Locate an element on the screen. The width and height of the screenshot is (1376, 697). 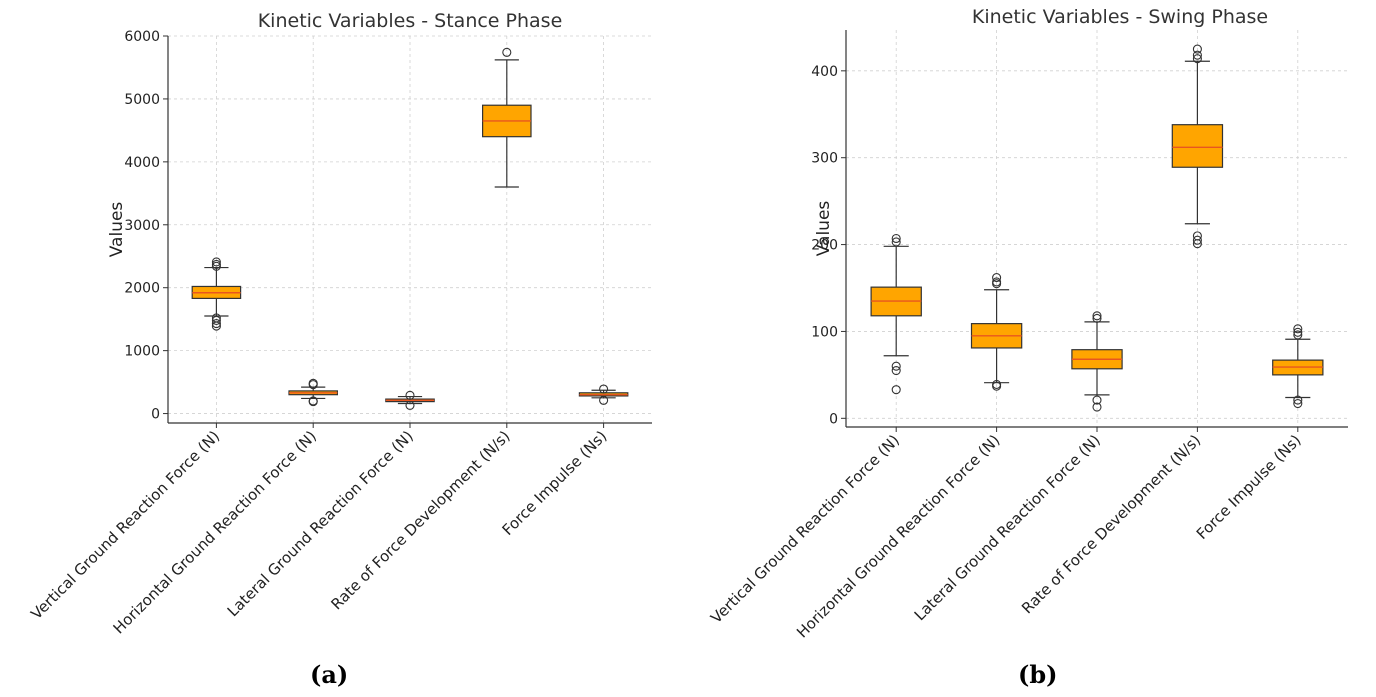
y-tick-label: 5000 is located at coordinates (142, 100).